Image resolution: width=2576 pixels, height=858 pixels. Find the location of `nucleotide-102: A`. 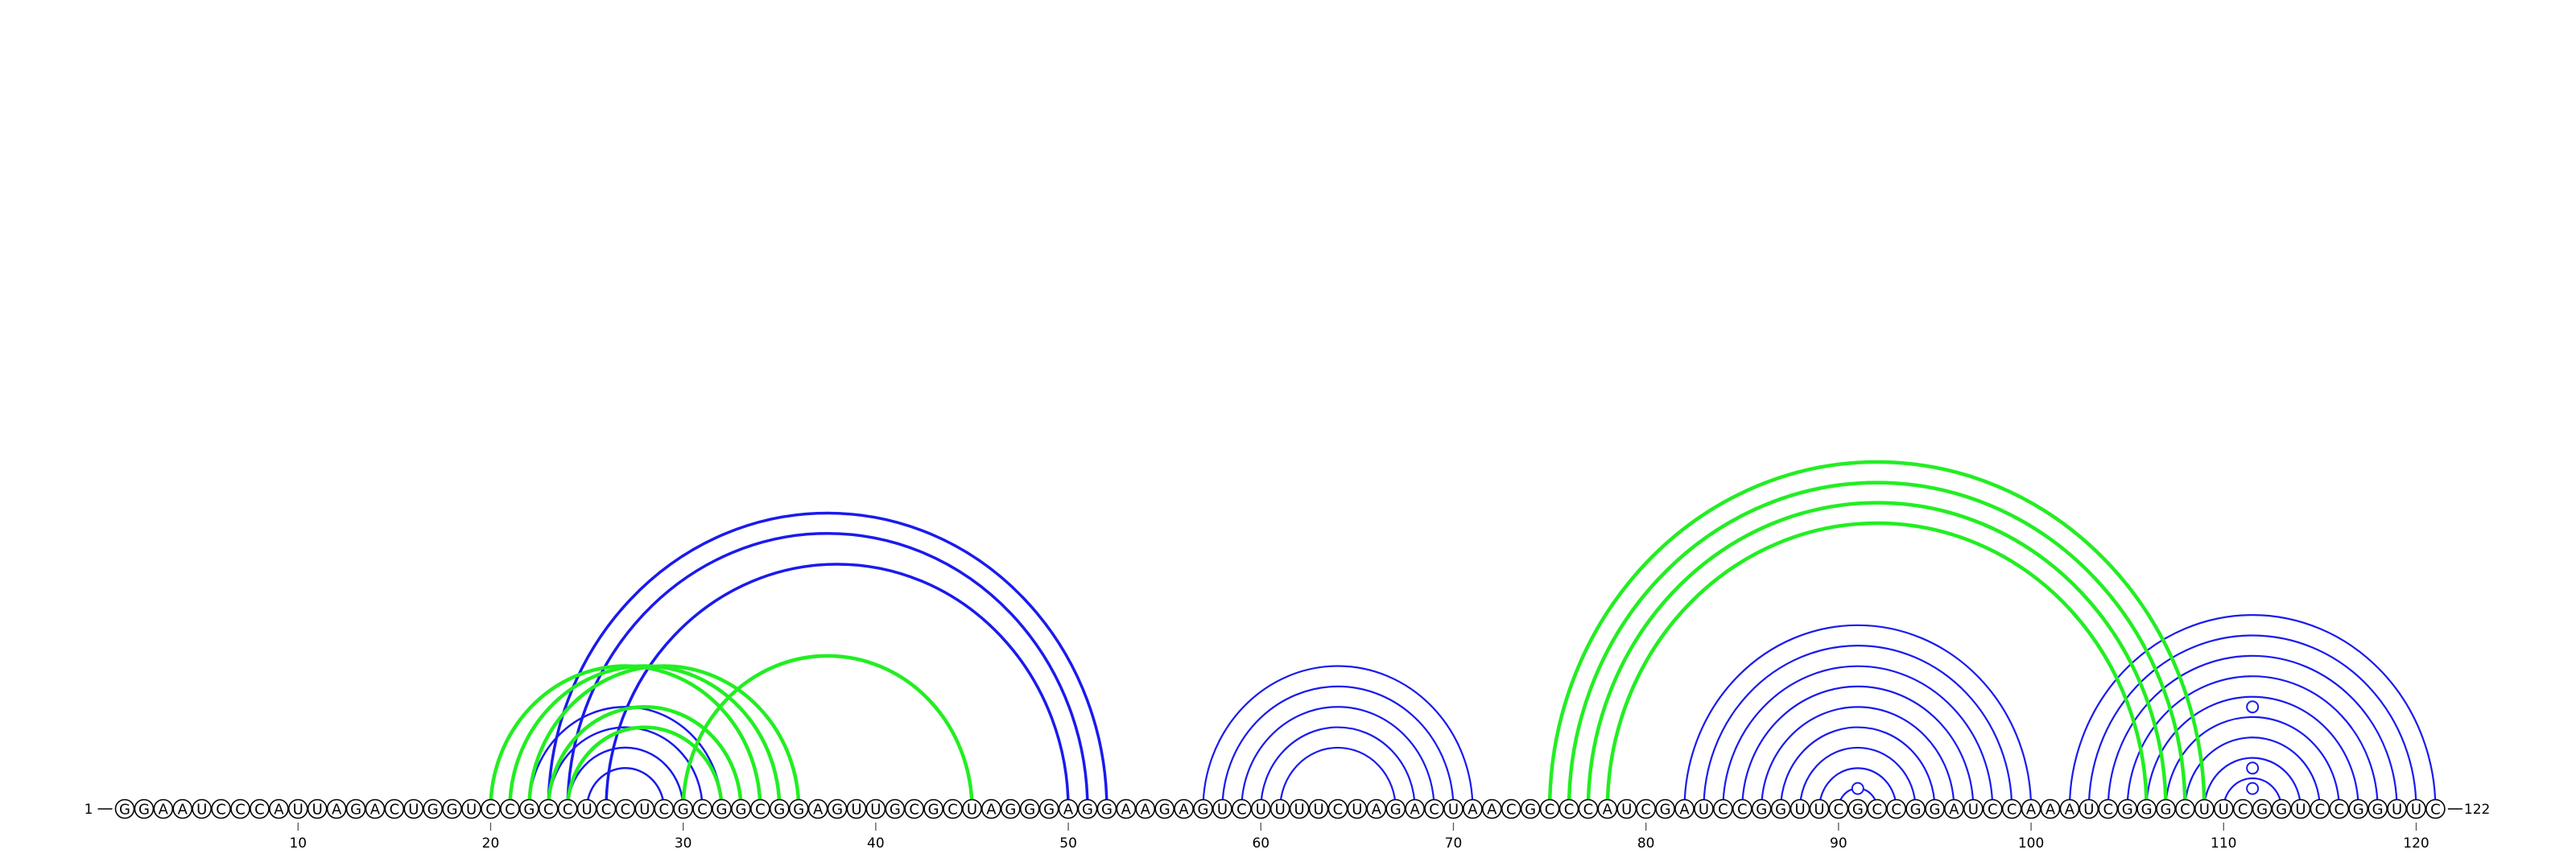

nucleotide-102: A is located at coordinates (2069, 808).